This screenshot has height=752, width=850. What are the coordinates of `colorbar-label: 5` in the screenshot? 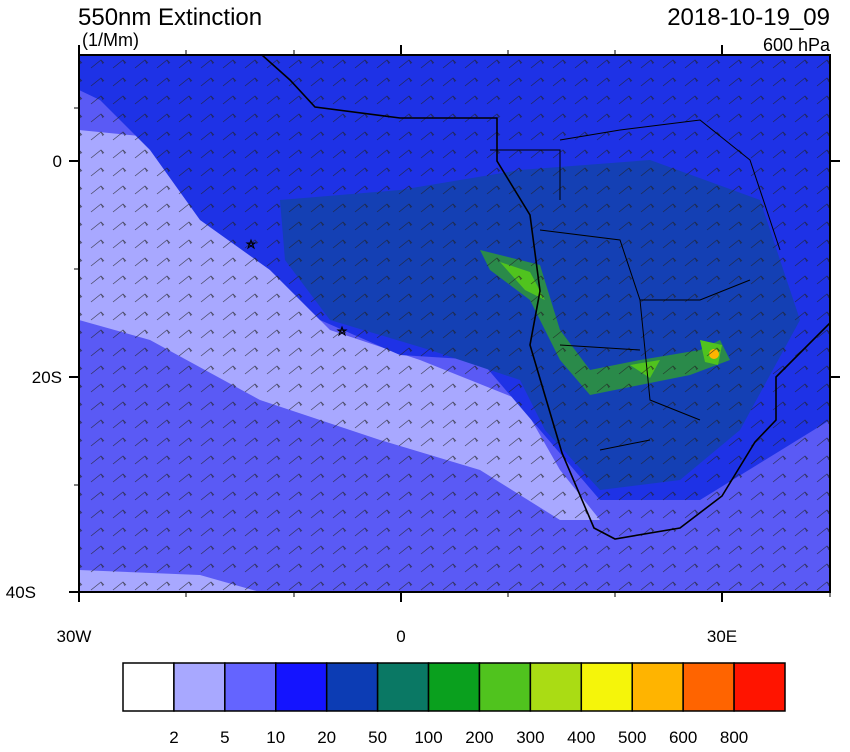 It's located at (224, 737).